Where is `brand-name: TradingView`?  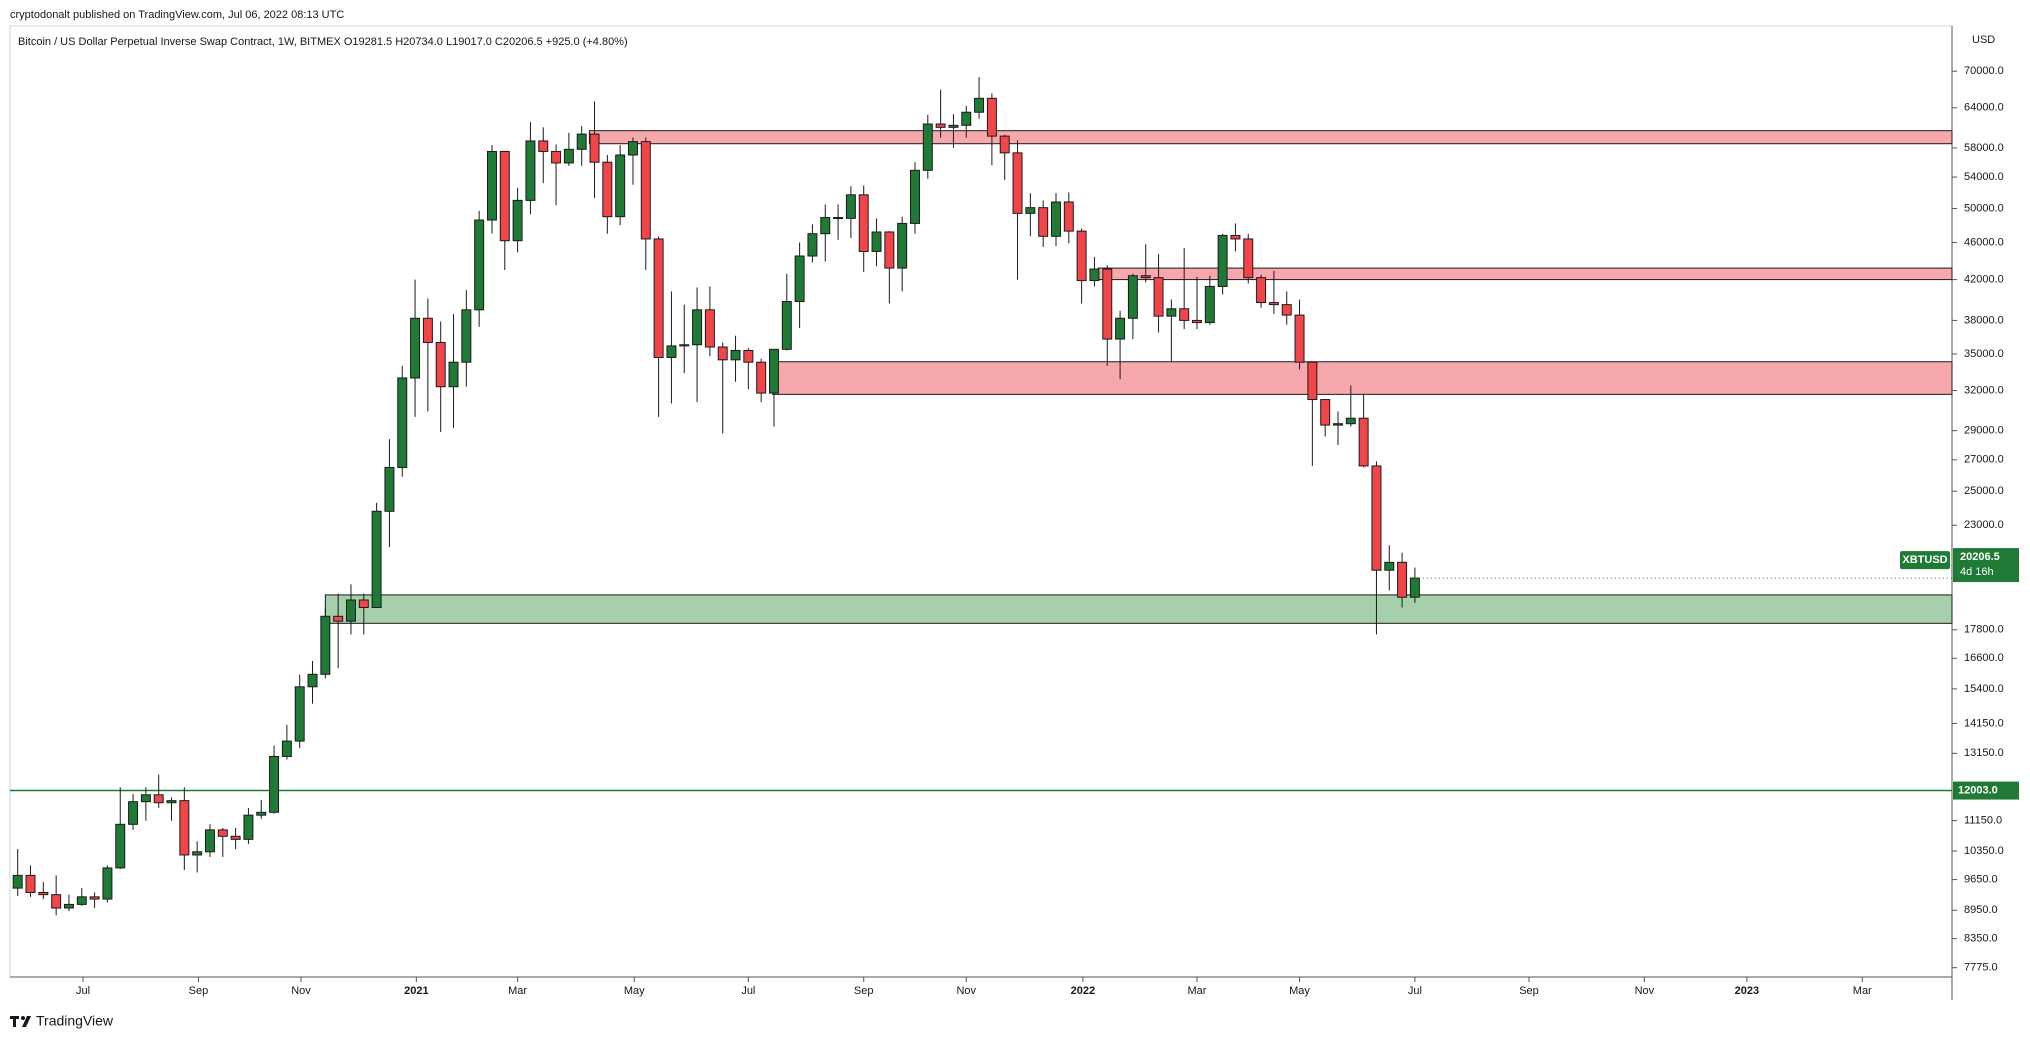 brand-name: TradingView is located at coordinates (75, 1021).